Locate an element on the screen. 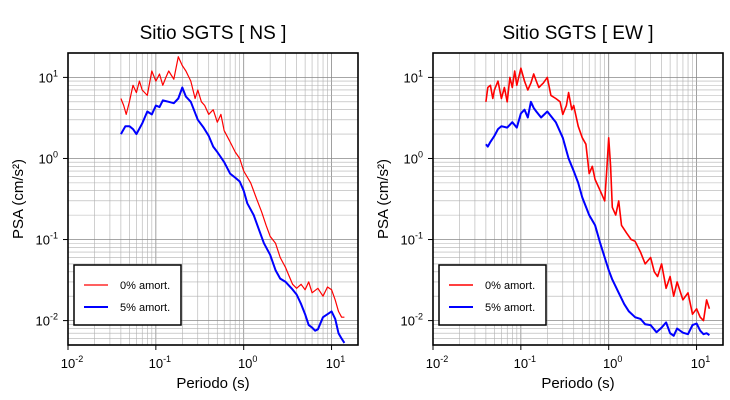 The image size is (730, 400). chart-title: Sitio SGTS [ EW ] is located at coordinates (578, 33).